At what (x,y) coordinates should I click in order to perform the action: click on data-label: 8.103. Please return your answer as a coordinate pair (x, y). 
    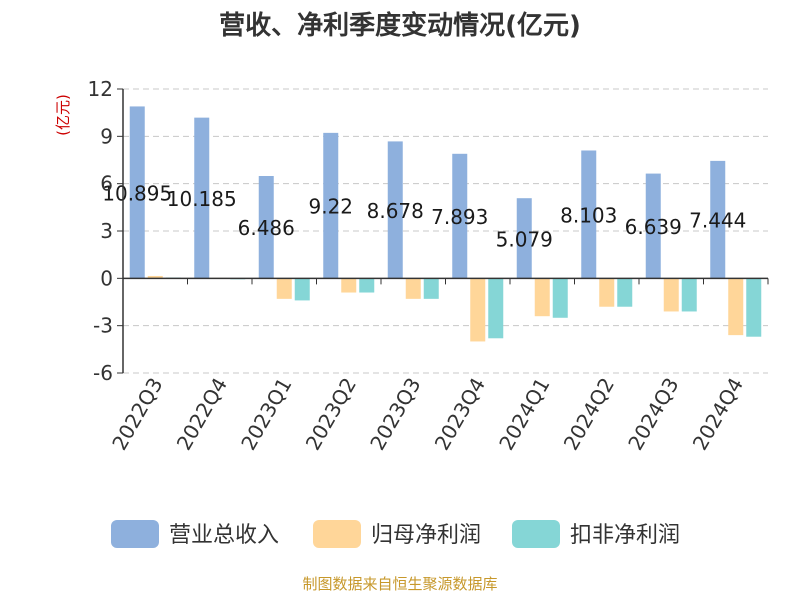
    Looking at the image, I should click on (588, 215).